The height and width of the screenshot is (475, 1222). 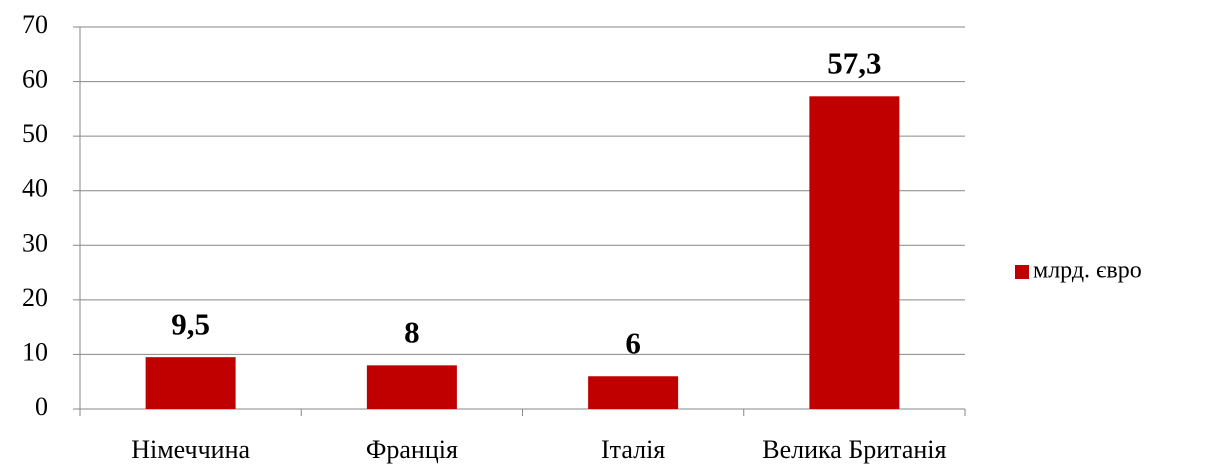 What do you see at coordinates (190, 449) in the screenshot?
I see `x-tick-label: Німеччина` at bounding box center [190, 449].